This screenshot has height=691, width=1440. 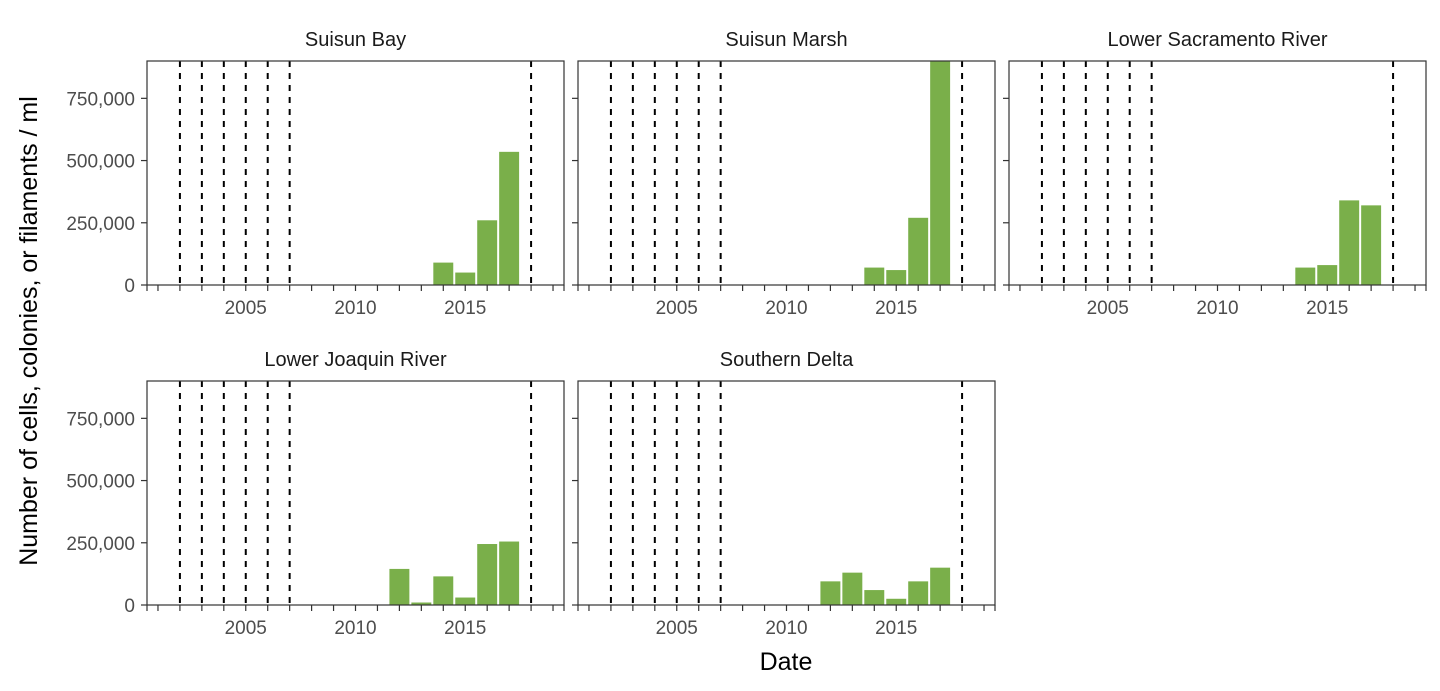 I want to click on facet-title: Southern Delta, so click(x=787, y=360).